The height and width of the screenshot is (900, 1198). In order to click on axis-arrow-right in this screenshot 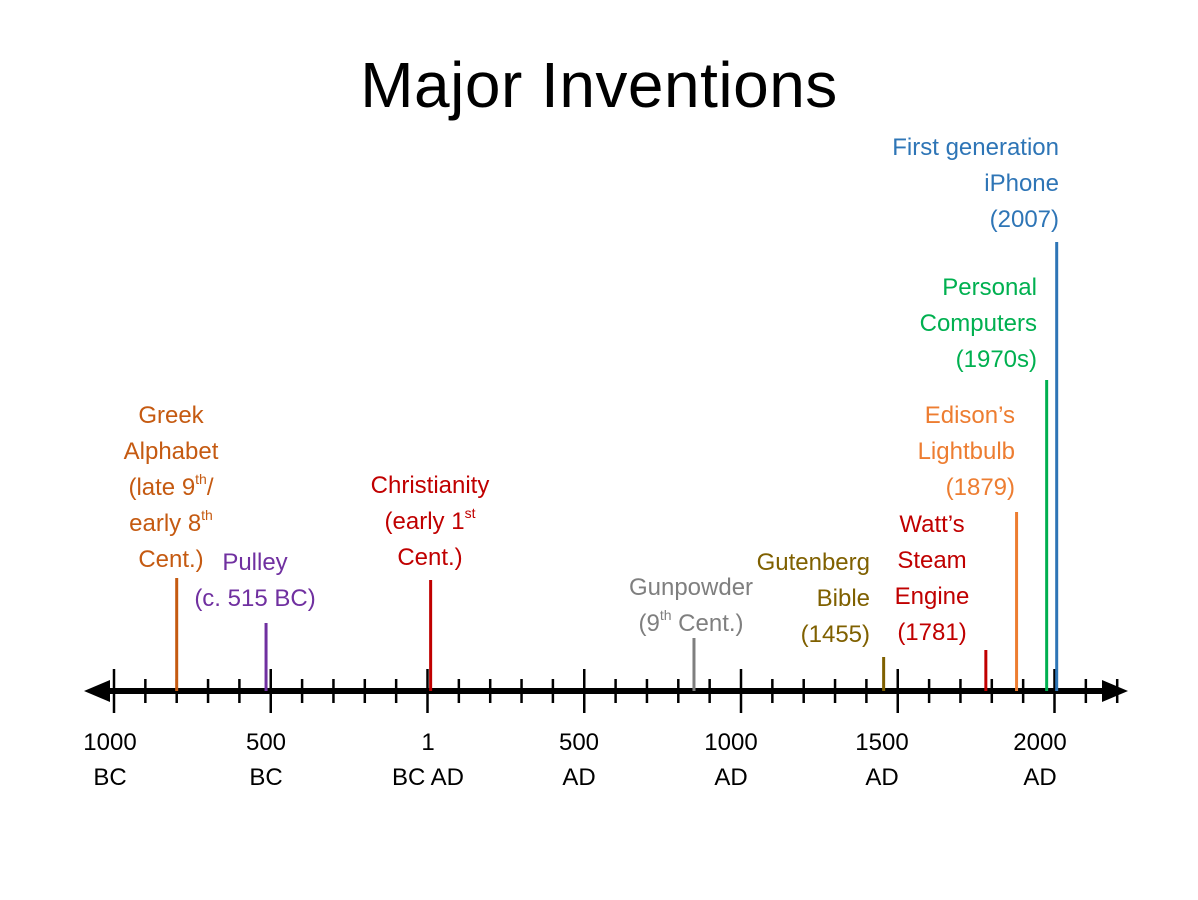, I will do `click(1115, 691)`.